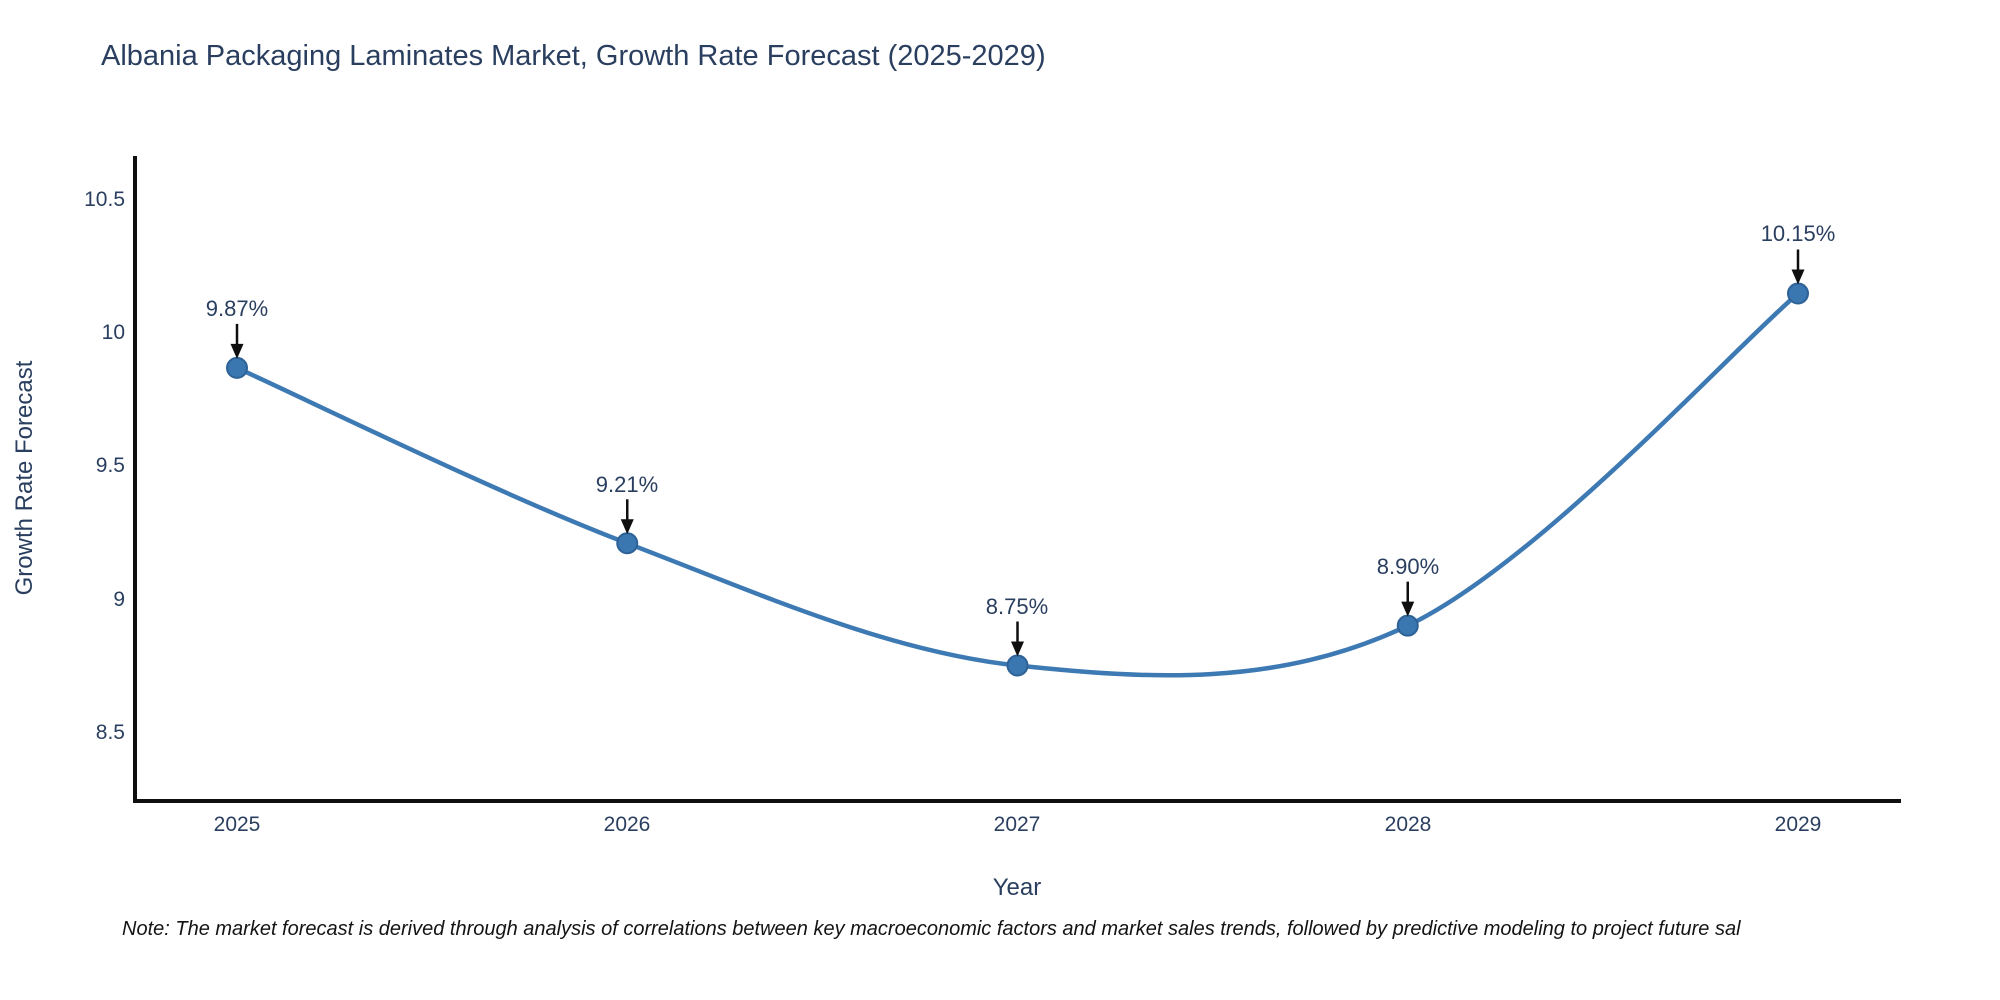 This screenshot has height=1000, width=2000. I want to click on x-tick-label: 2025, so click(237, 824).